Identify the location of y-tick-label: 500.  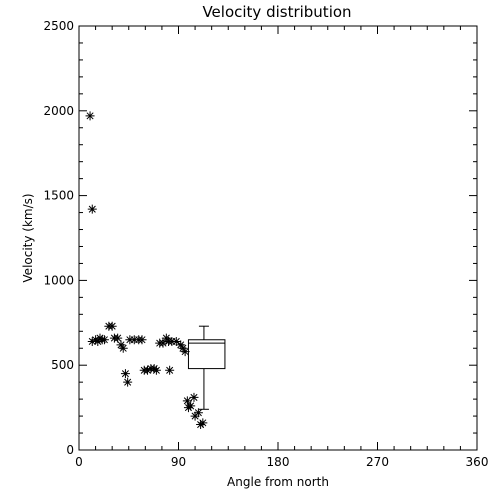
(62, 365).